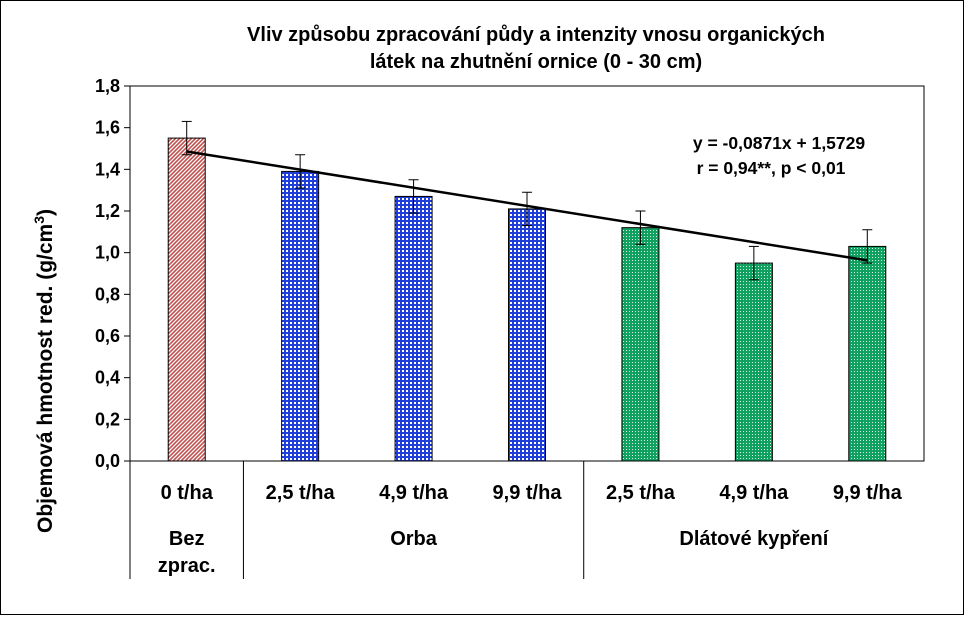 The image size is (964, 619). I want to click on y-axis-label-superscript: 3, so click(39, 220).